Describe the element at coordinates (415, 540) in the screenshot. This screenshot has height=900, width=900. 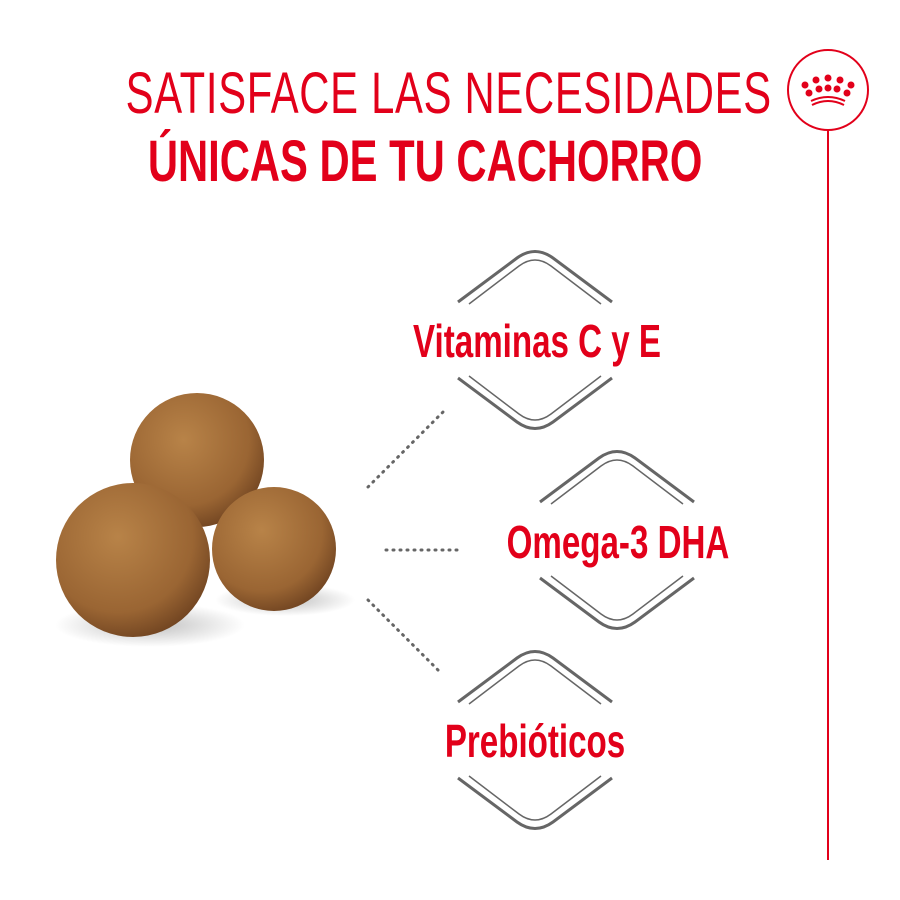
I see `connectors` at that location.